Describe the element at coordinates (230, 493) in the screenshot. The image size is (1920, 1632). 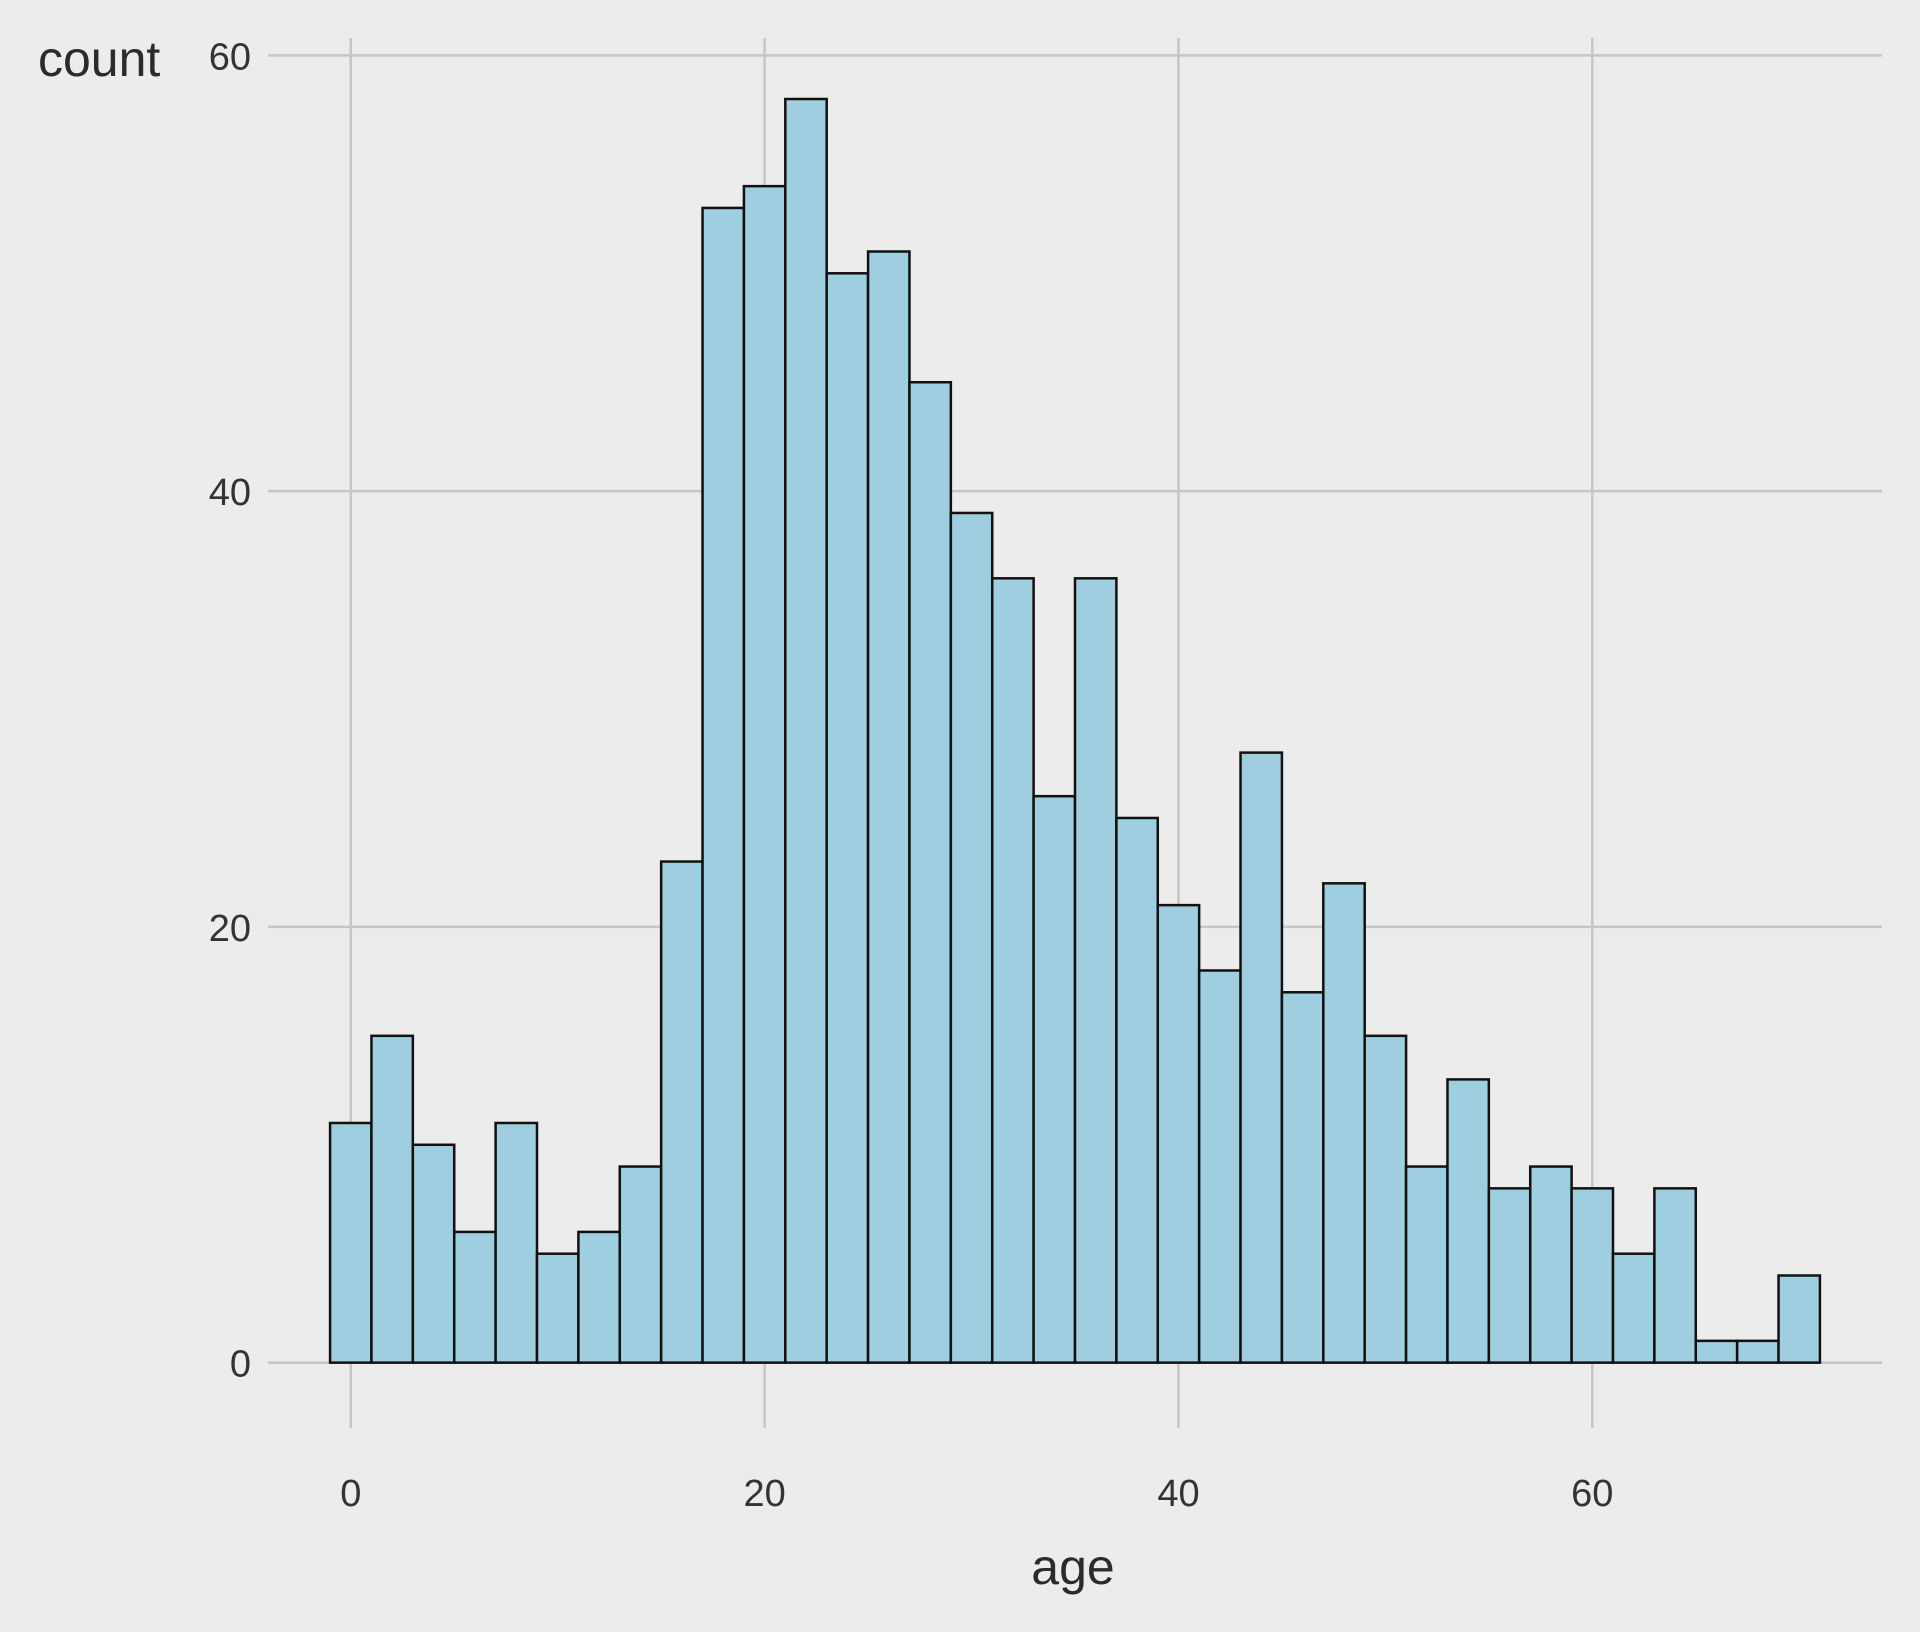
I see `y-tick-label: 40` at that location.